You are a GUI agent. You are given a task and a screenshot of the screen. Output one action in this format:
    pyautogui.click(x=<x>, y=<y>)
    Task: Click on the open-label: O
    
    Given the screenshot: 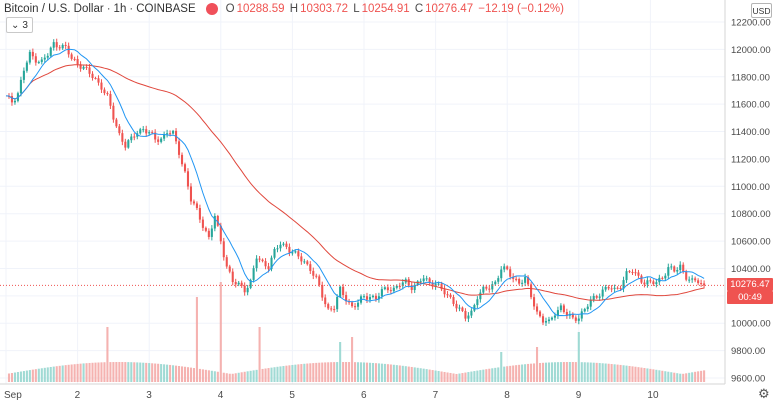 What is the action you would take?
    pyautogui.click(x=230, y=9)
    